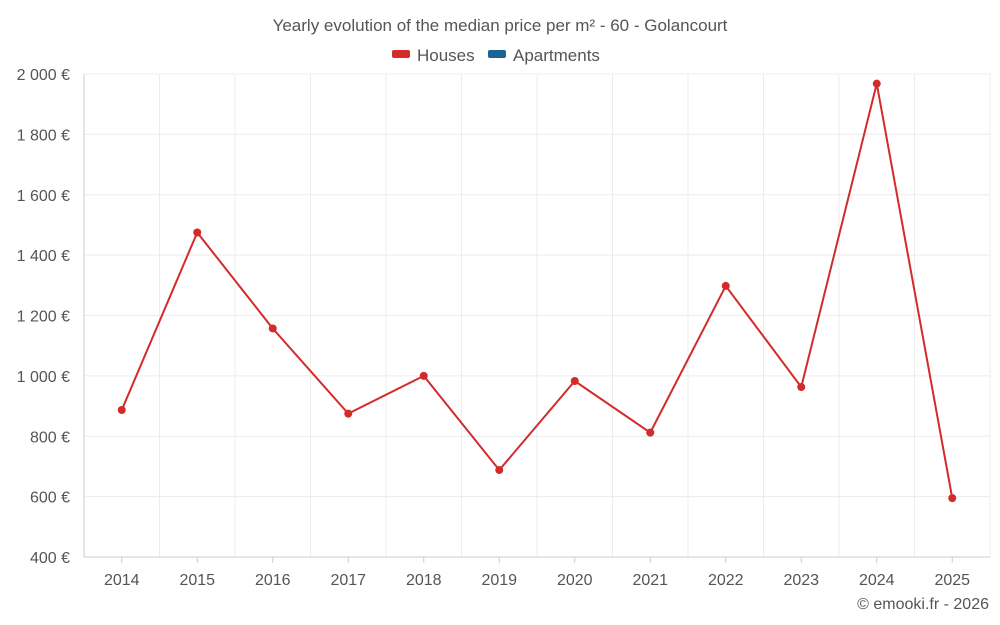 The height and width of the screenshot is (625, 1000). I want to click on y-tick-label: 1 600 €, so click(43, 196).